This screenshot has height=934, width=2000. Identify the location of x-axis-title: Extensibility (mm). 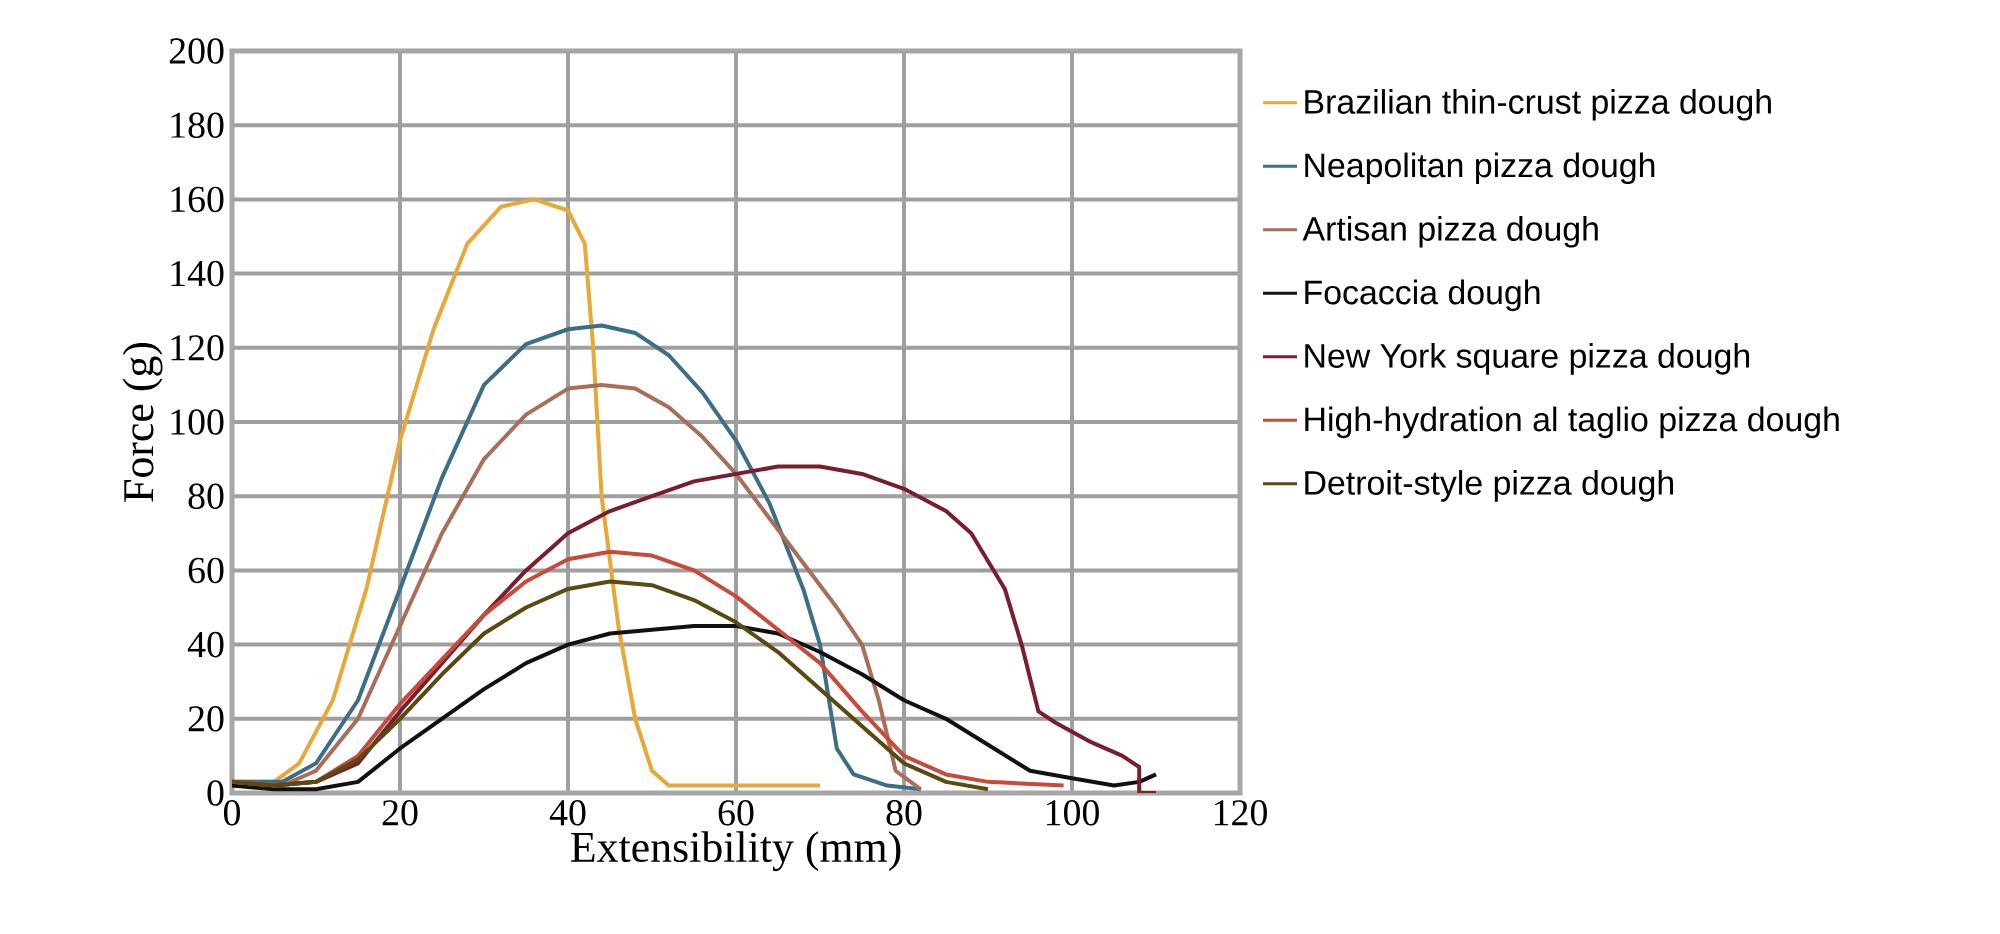
(736, 851).